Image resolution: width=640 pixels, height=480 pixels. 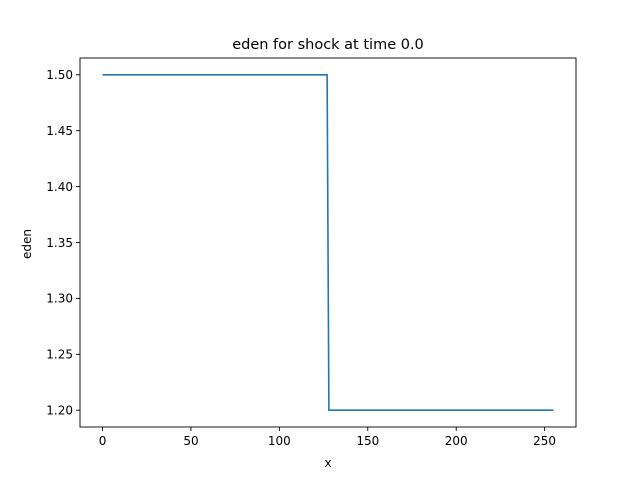 I want to click on y-tick-label: 1.35, so click(x=59, y=243).